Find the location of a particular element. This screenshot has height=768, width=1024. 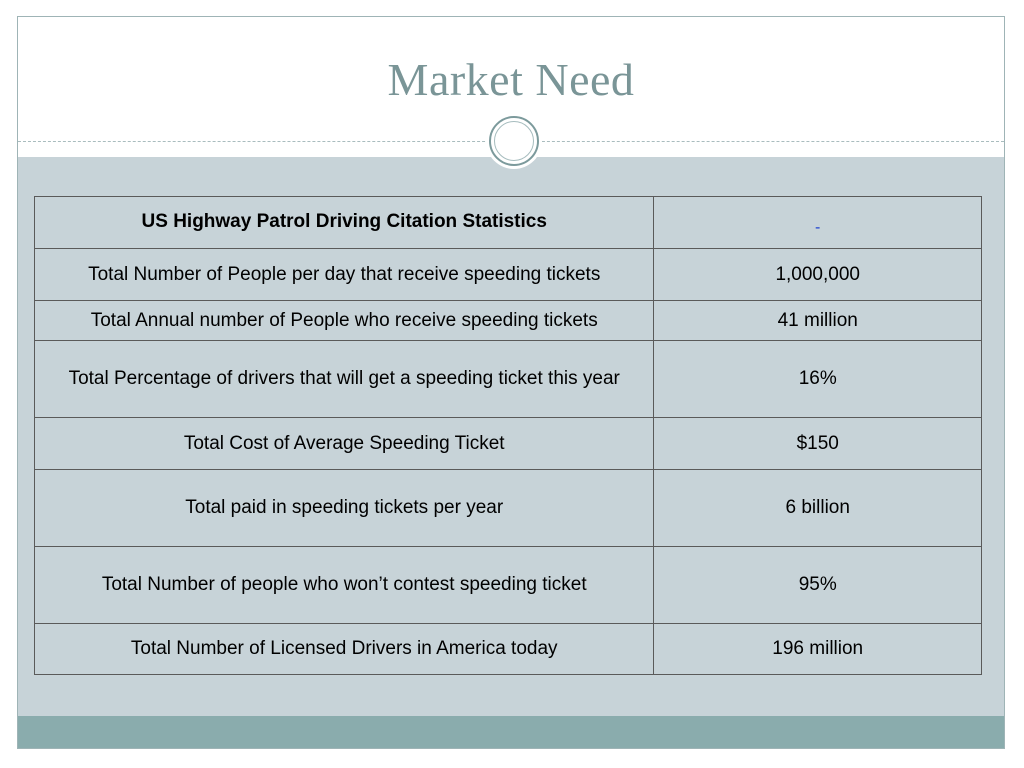

row-value: 6 billion is located at coordinates (817, 508).